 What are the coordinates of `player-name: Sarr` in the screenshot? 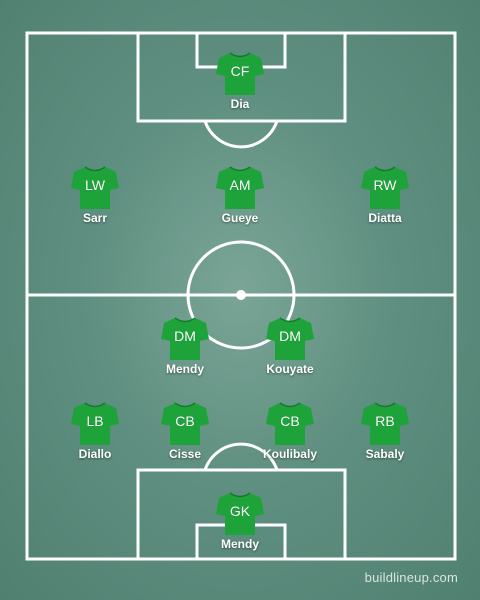 It's located at (95, 218).